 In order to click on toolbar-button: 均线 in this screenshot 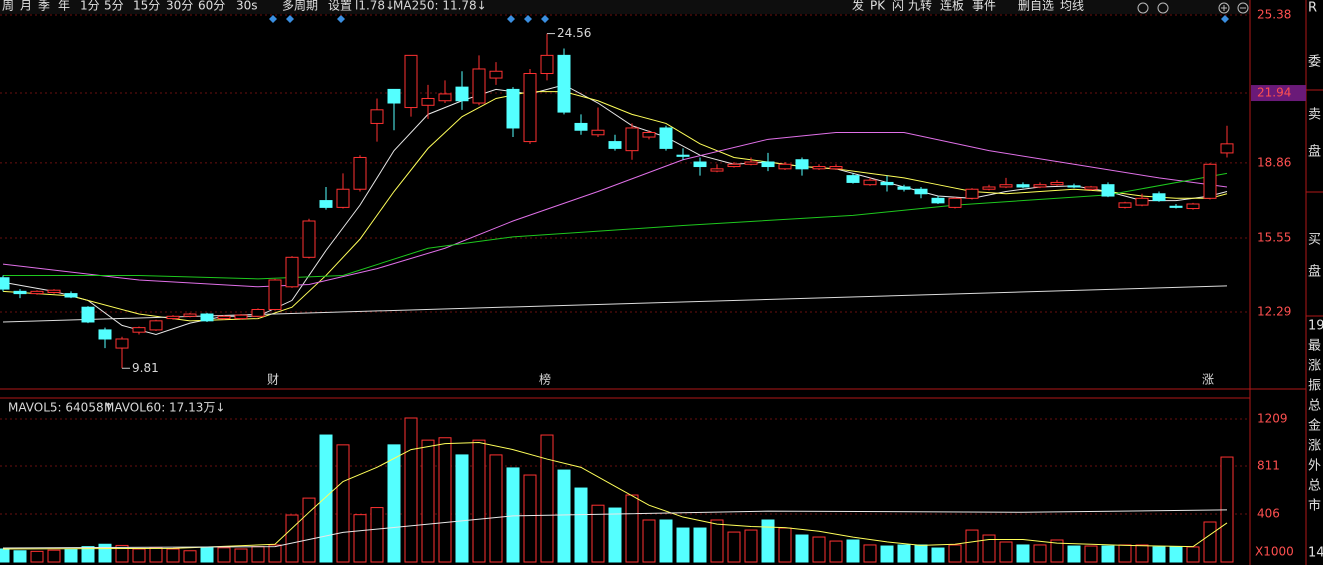, I will do `click(1072, 6)`.